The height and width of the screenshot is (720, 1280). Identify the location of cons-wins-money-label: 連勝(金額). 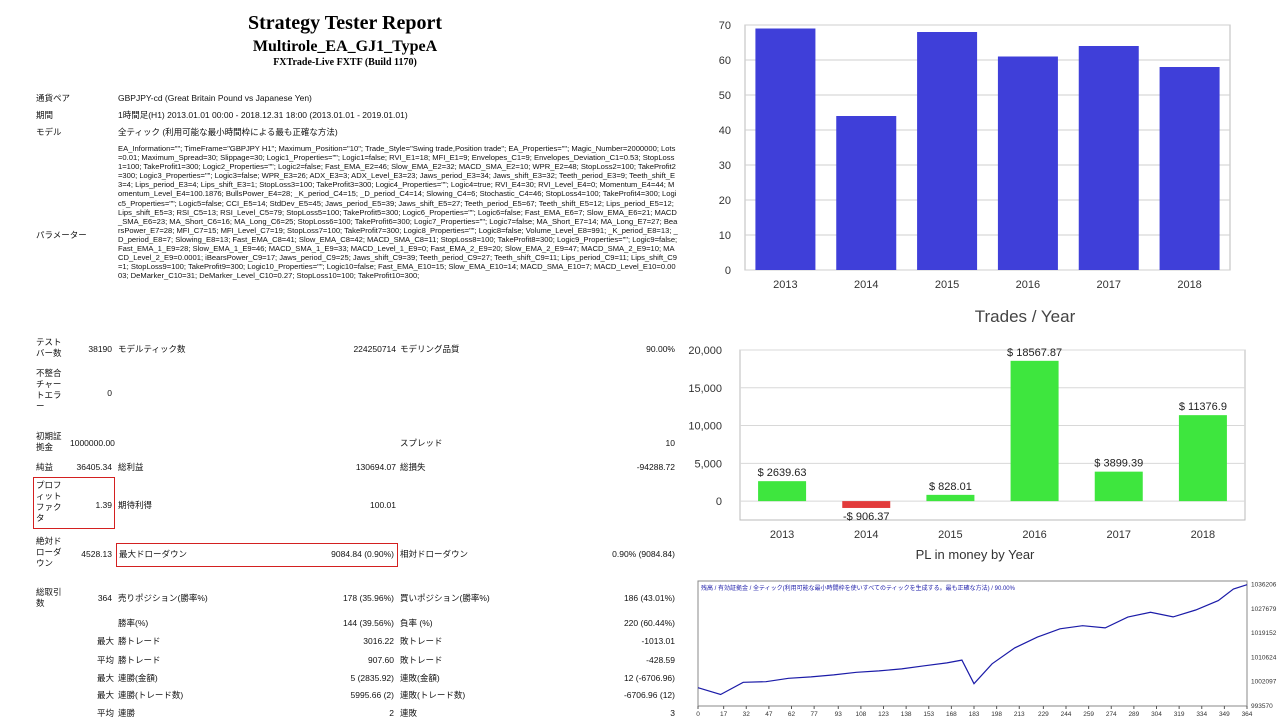
(138, 678).